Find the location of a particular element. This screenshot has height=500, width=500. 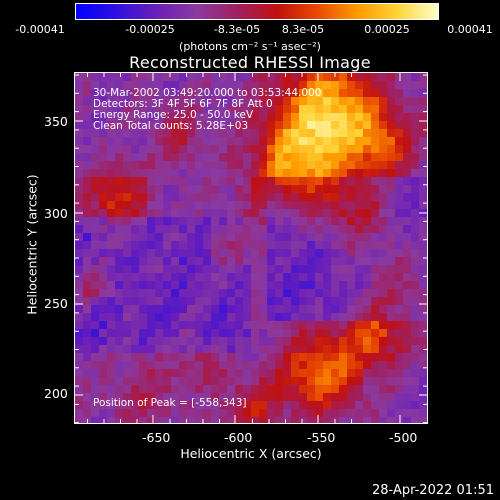

colorbar is located at coordinates (257, 11).